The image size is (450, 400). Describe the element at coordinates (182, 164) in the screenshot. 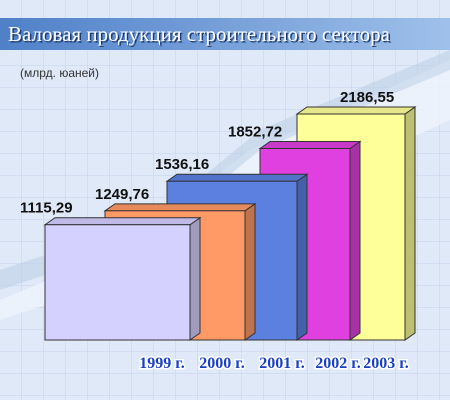

I see `data-label: 1536,16` at that location.